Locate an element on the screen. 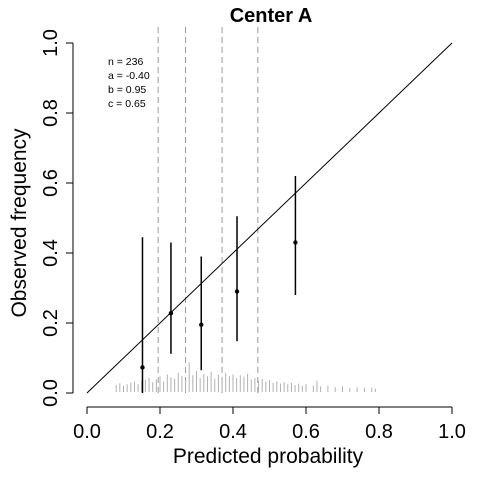 This screenshot has width=480, height=480. x-tick-label: 0.8 is located at coordinates (379, 432).